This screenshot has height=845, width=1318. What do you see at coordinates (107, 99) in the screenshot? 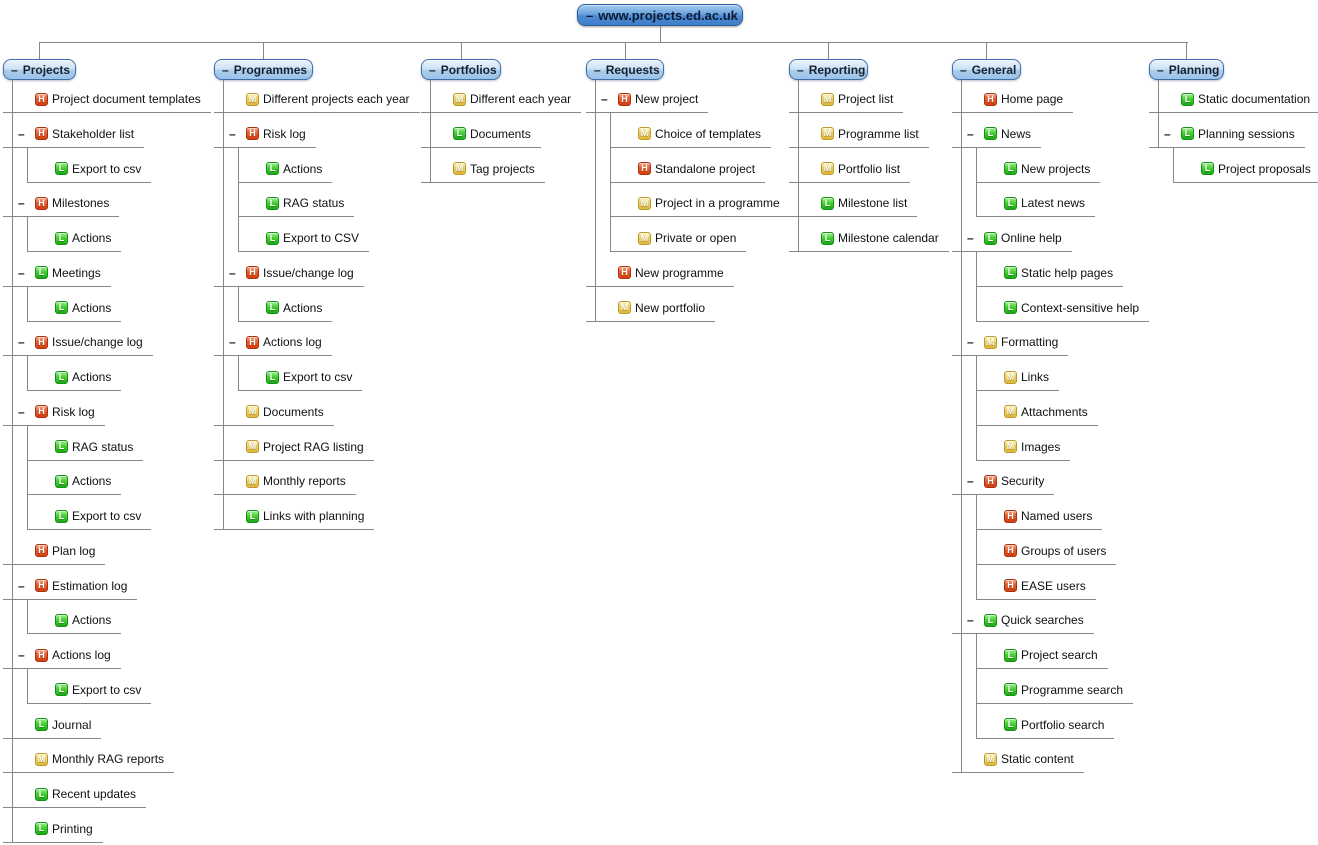
I see `tree-item-project-document-templates: H Project document templates` at bounding box center [107, 99].